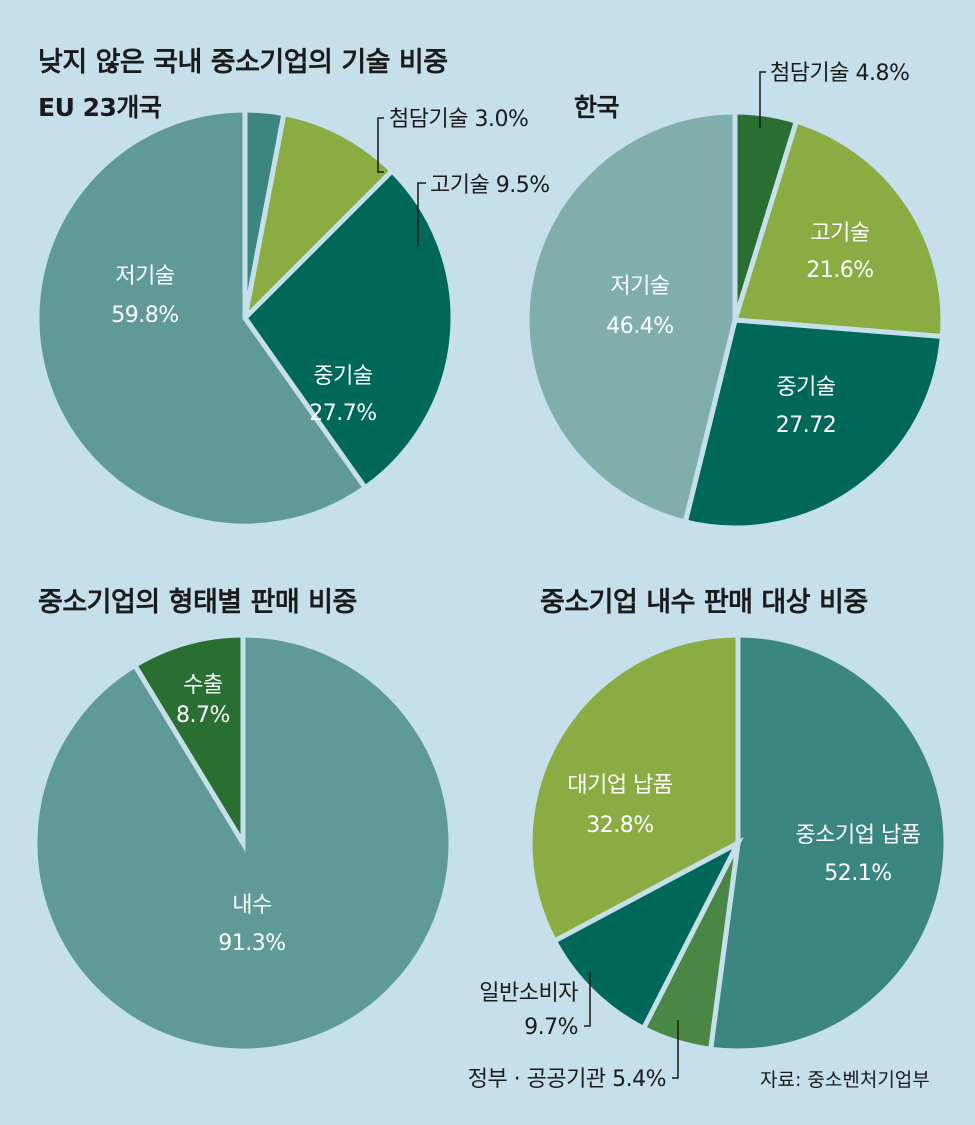 Image resolution: width=975 pixels, height=1125 pixels. Describe the element at coordinates (806, 425) in the screenshot. I see `korea-mid-value: 27.72` at that location.